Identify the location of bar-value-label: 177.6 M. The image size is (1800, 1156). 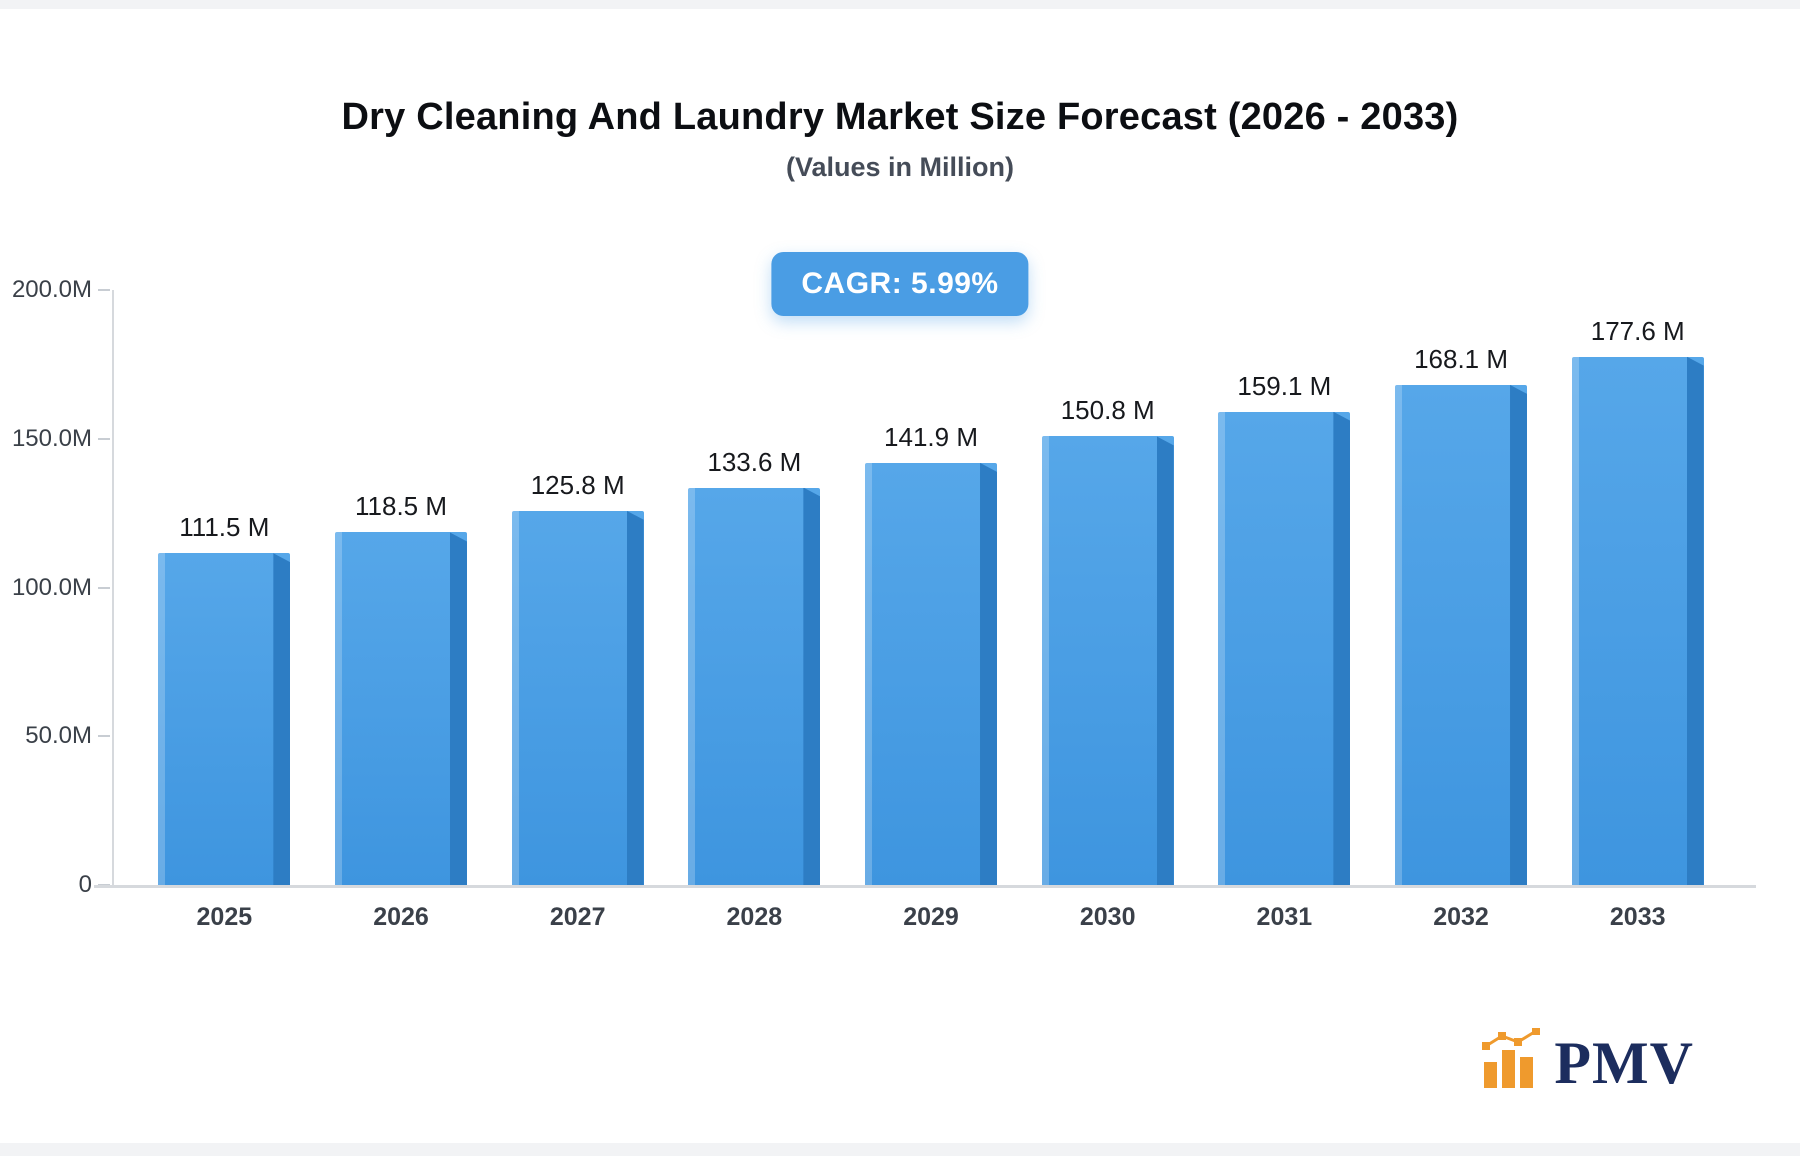
(1637, 330).